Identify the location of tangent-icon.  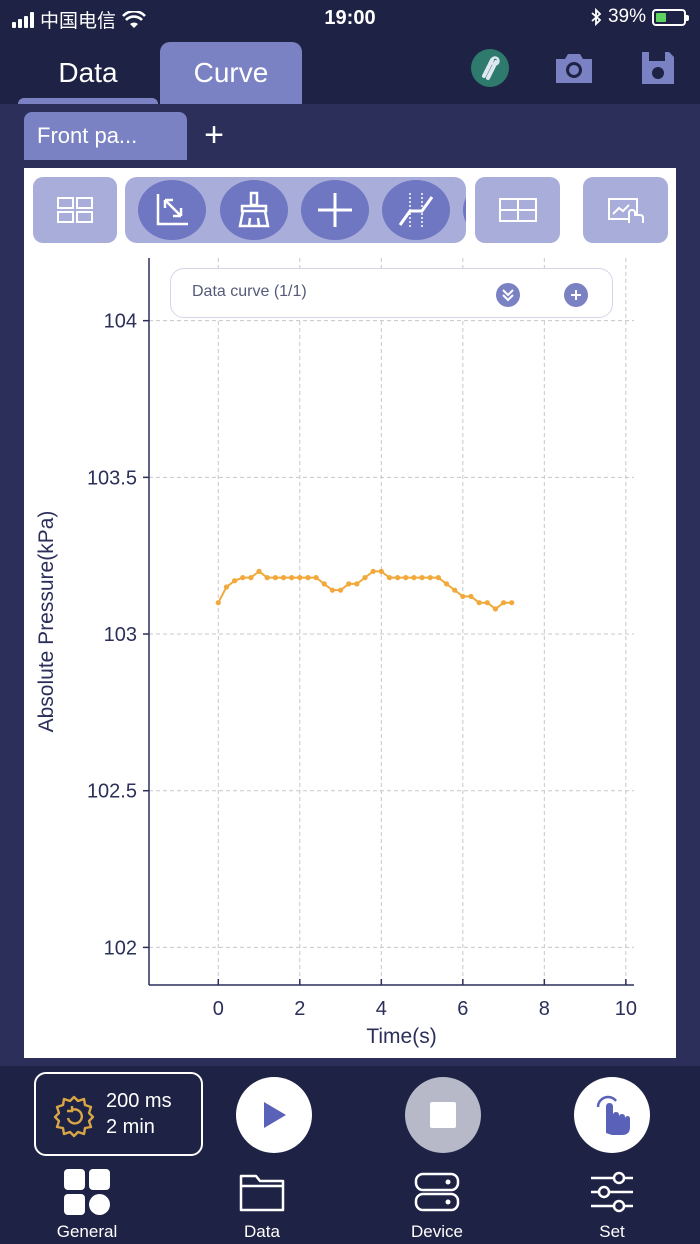
(416, 210).